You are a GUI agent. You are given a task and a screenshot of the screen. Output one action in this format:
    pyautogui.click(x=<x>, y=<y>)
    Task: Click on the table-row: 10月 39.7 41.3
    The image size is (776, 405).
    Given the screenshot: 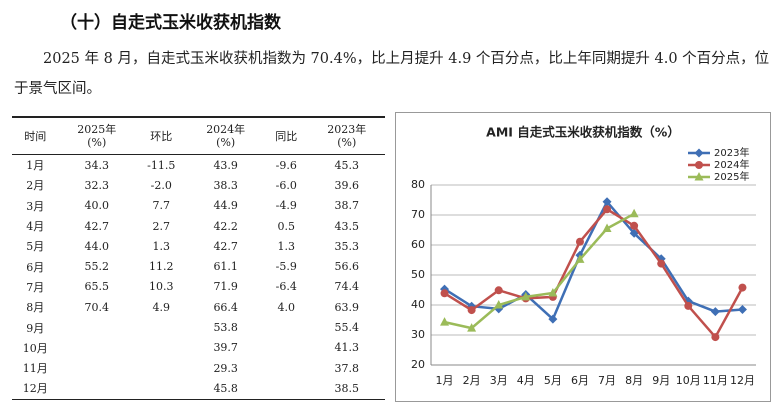 What is the action you would take?
    pyautogui.click(x=198, y=348)
    